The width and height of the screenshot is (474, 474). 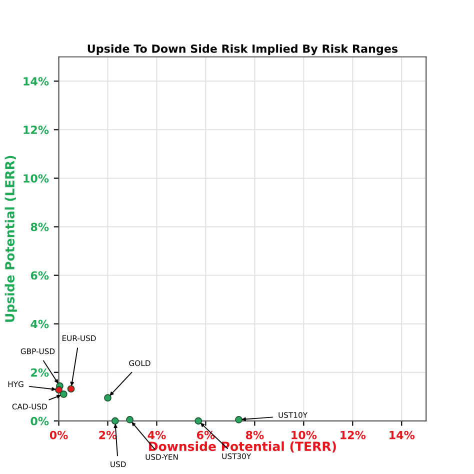 I want to click on x-tick-label: 0%, so click(x=59, y=435).